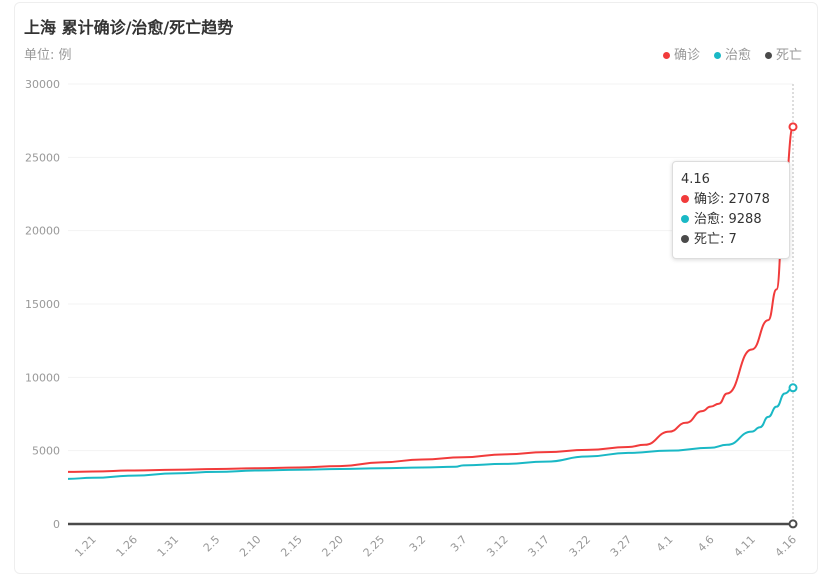 This screenshot has width=820, height=574. Describe the element at coordinates (42, 157) in the screenshot. I see `y-tick-label: 25000` at that location.